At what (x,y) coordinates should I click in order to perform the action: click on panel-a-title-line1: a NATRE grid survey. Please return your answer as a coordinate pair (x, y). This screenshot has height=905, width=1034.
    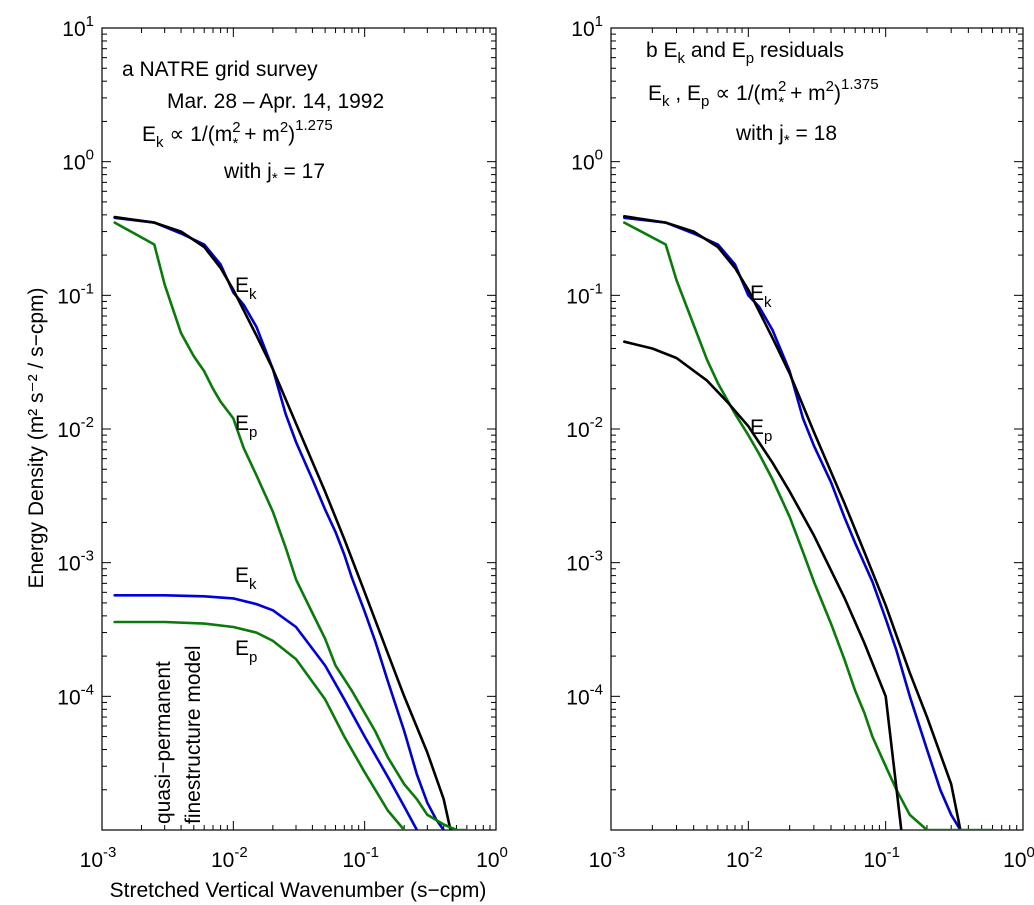
    Looking at the image, I should click on (220, 69).